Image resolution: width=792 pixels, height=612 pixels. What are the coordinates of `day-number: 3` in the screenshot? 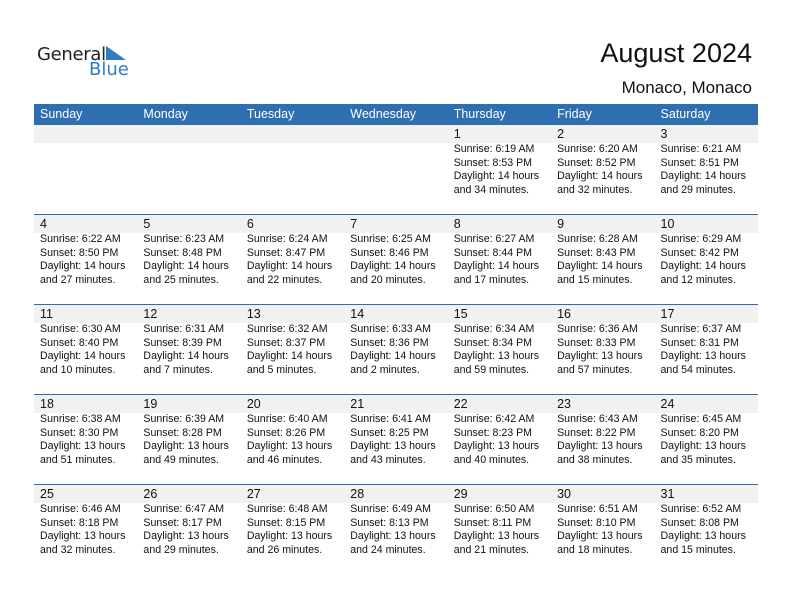 It's located at (664, 134).